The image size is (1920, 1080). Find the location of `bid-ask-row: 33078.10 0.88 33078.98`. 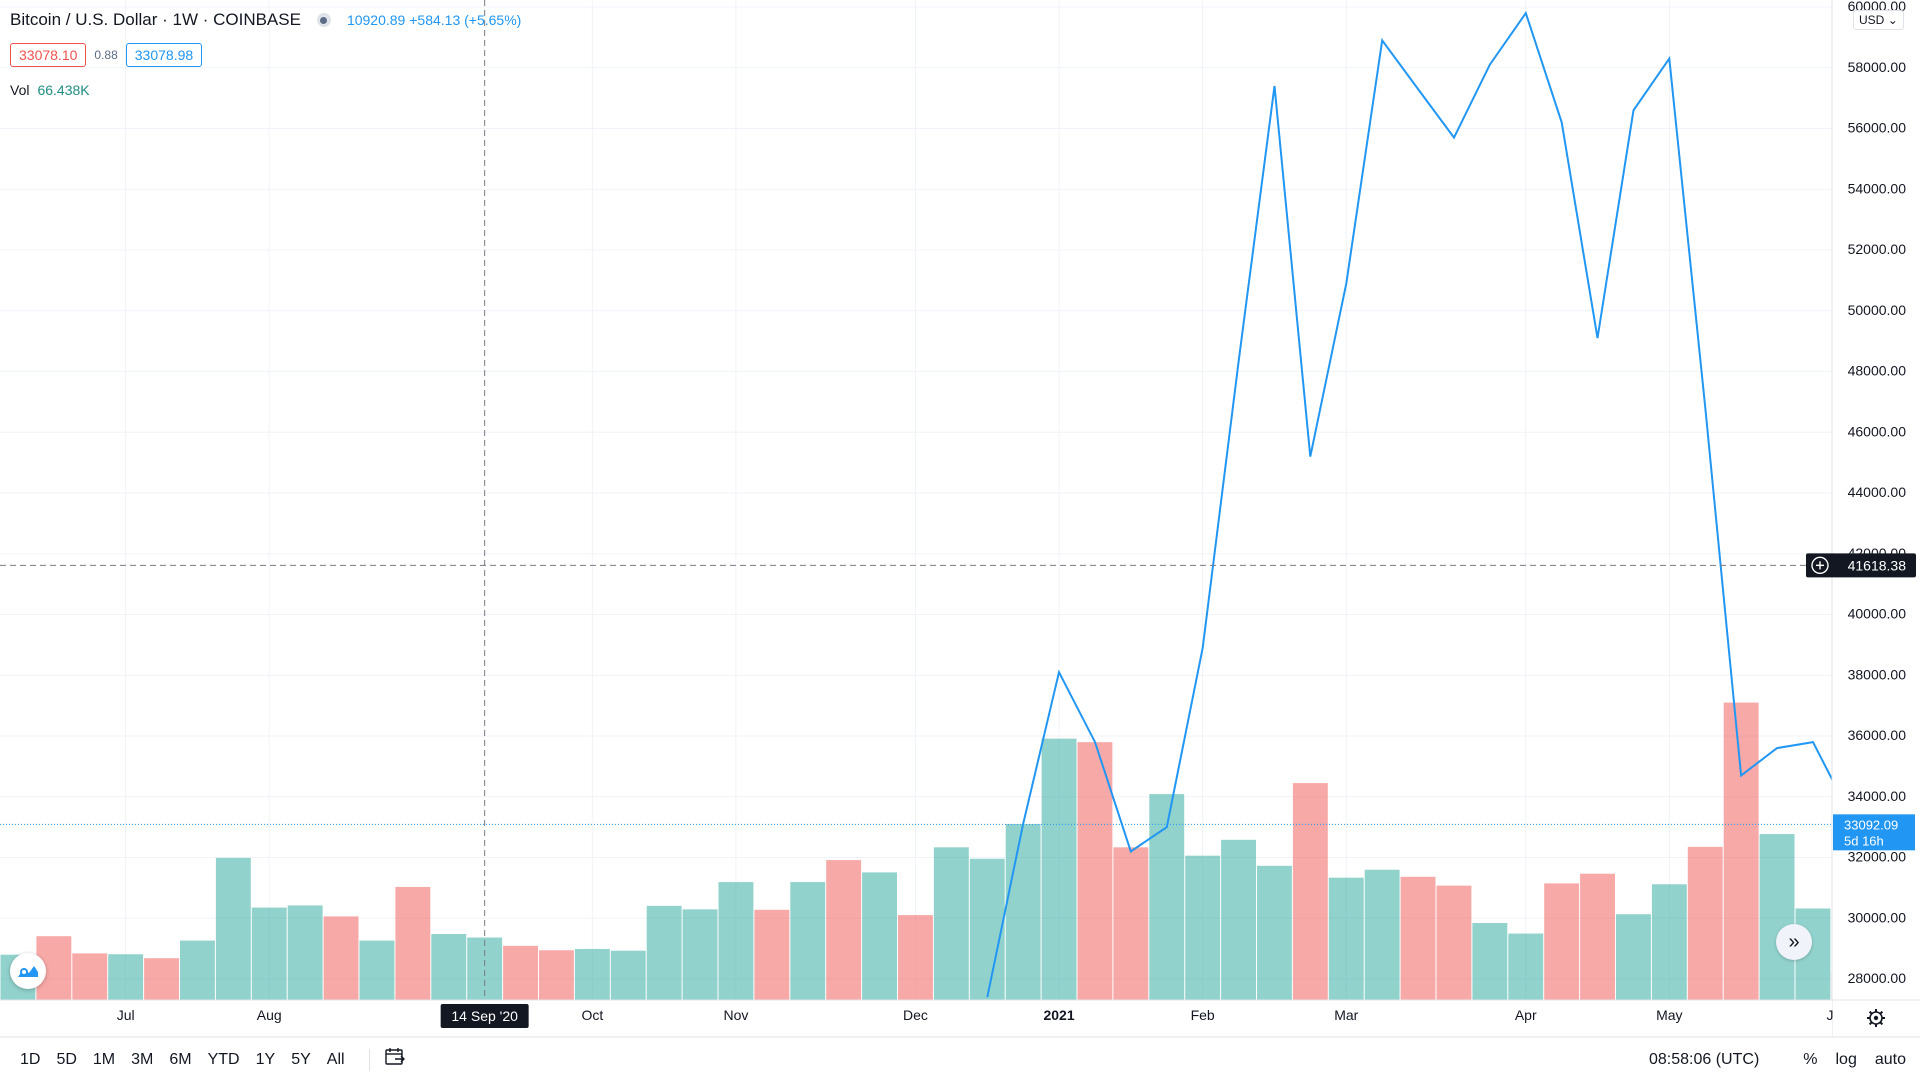

bid-ask-row: 33078.10 0.88 33078.98 is located at coordinates (106, 55).